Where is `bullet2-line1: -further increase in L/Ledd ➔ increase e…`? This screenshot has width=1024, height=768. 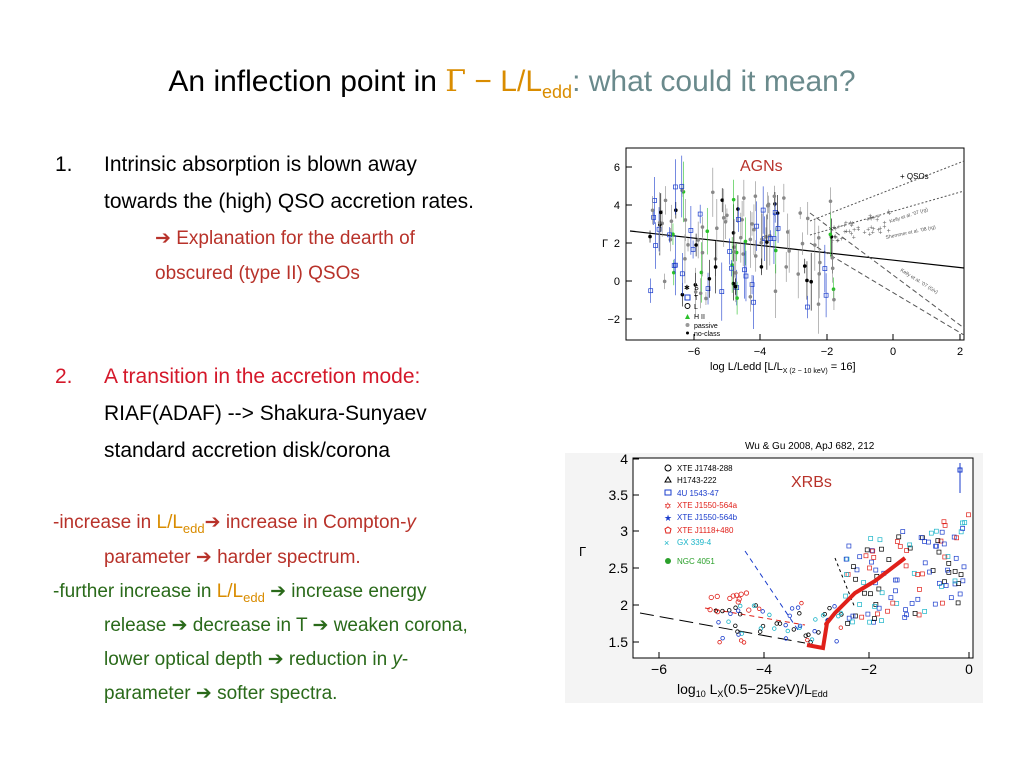 bullet2-line1: -further increase in L/Ledd ➔ increase e… is located at coordinates (240, 593).